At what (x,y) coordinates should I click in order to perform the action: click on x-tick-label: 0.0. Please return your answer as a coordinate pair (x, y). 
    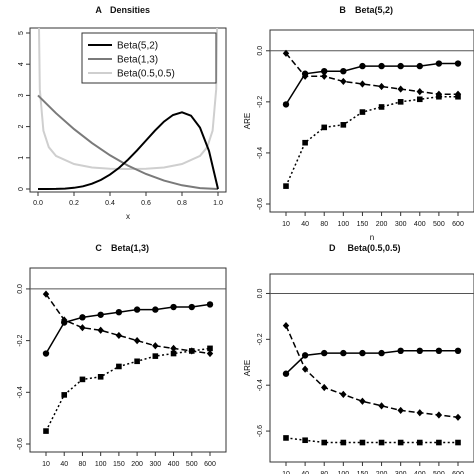
    Looking at the image, I should click on (38, 203).